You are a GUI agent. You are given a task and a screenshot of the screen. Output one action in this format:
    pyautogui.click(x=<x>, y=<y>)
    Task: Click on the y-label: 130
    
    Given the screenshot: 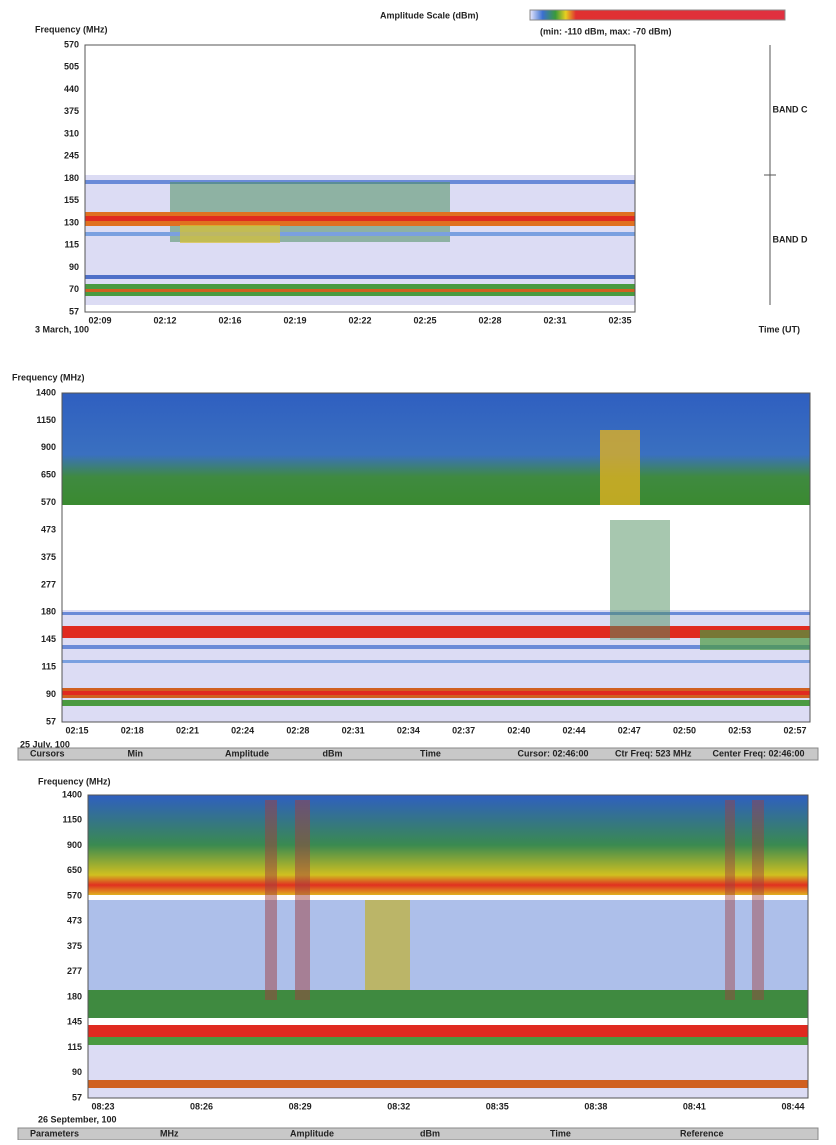 What is the action you would take?
    pyautogui.click(x=71, y=222)
    